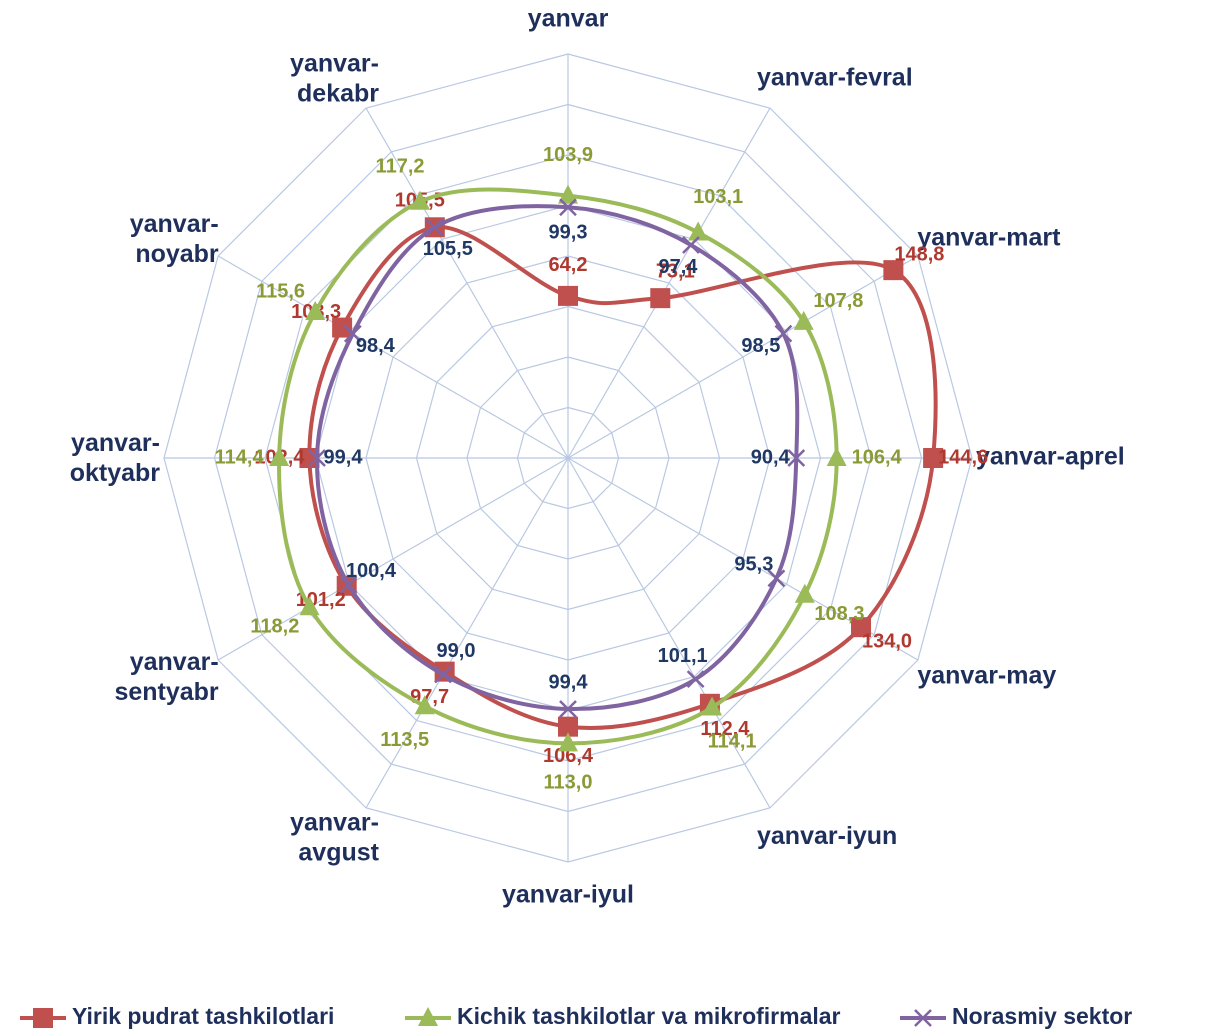 Image resolution: width=1210 pixels, height=1033 pixels. Describe the element at coordinates (1050, 457) in the screenshot. I see `category-label: yanvar-aprel` at that location.